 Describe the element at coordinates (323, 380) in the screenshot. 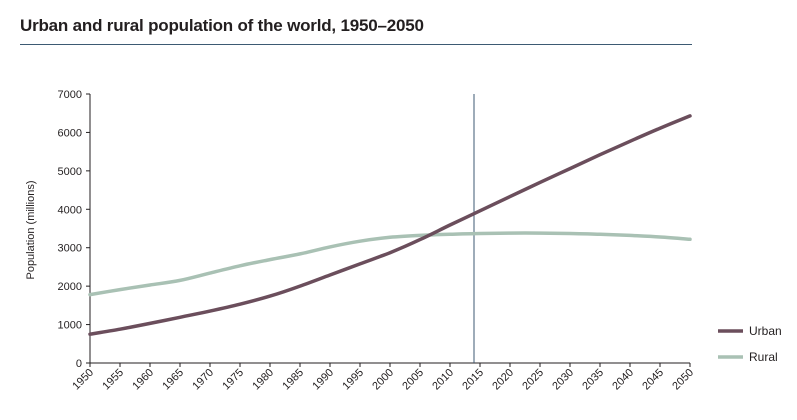

I see `x-tick-label: 1990` at that location.